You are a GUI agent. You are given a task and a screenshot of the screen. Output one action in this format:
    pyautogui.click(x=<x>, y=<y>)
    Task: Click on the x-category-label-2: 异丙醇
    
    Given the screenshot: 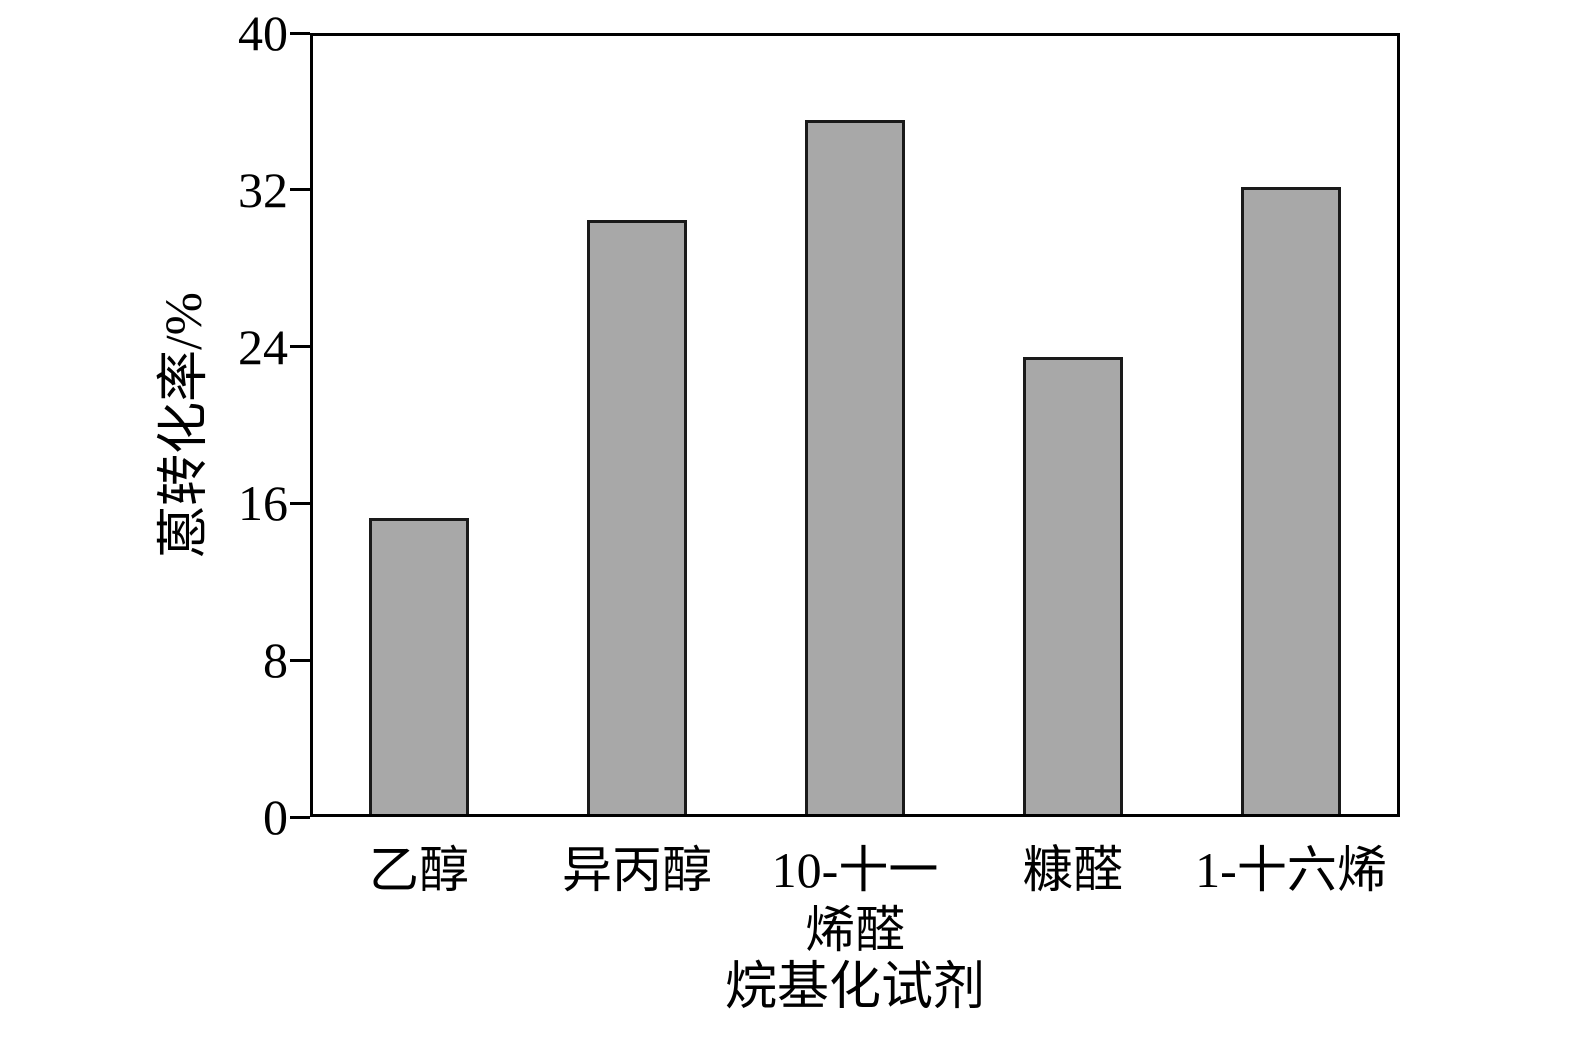 What is the action you would take?
    pyautogui.click(x=637, y=870)
    